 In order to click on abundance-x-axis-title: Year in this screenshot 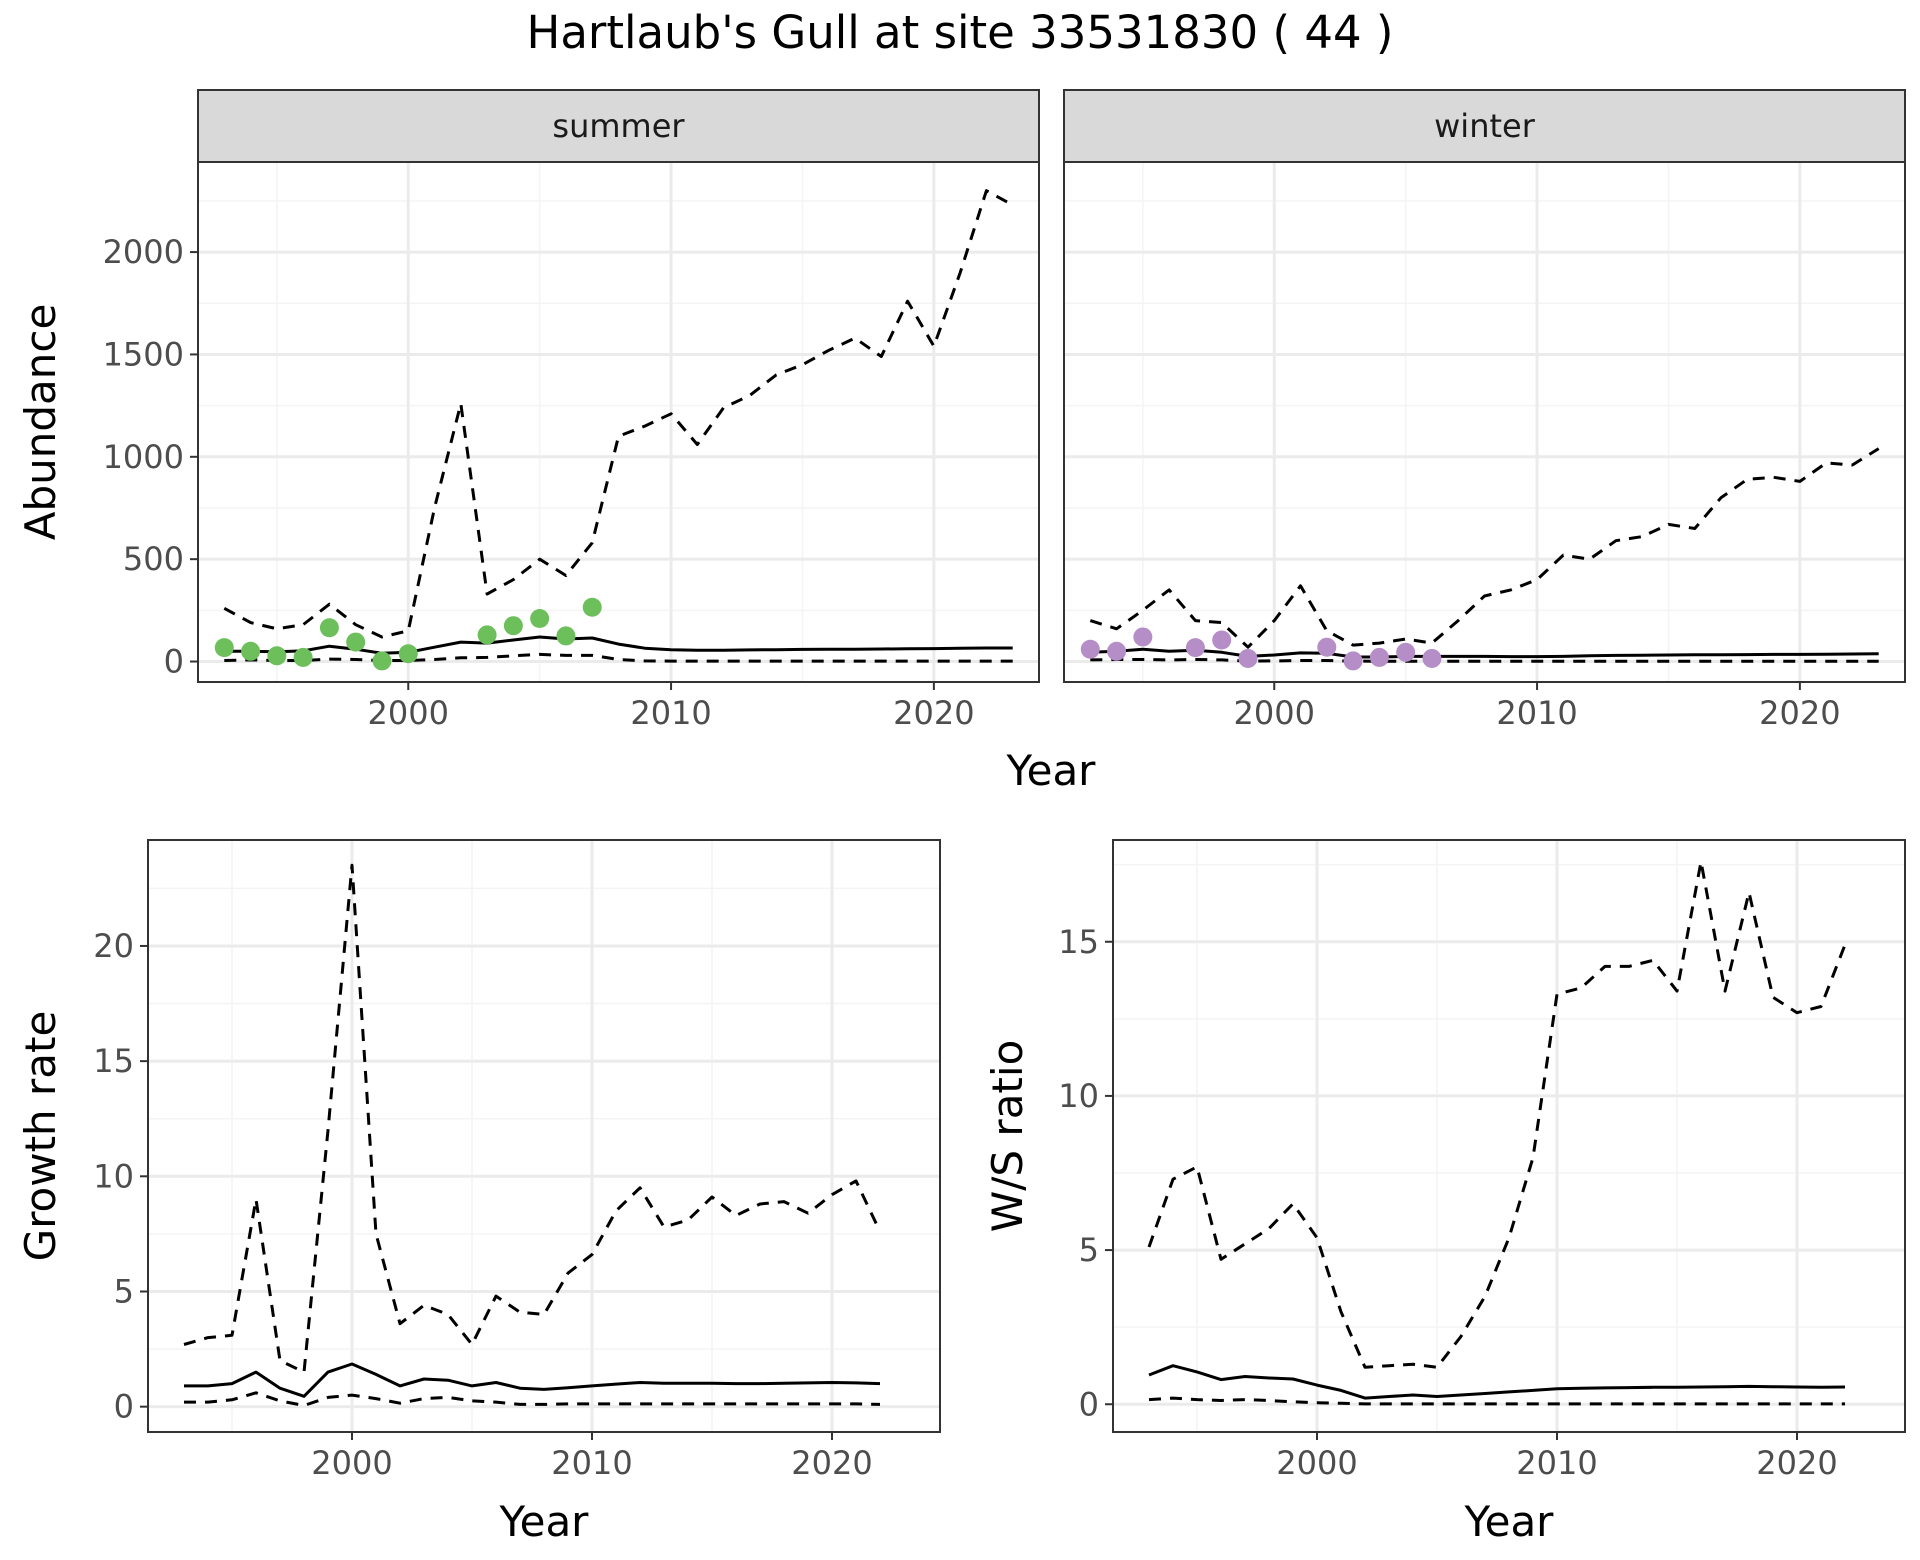, I will do `click(1051, 770)`.